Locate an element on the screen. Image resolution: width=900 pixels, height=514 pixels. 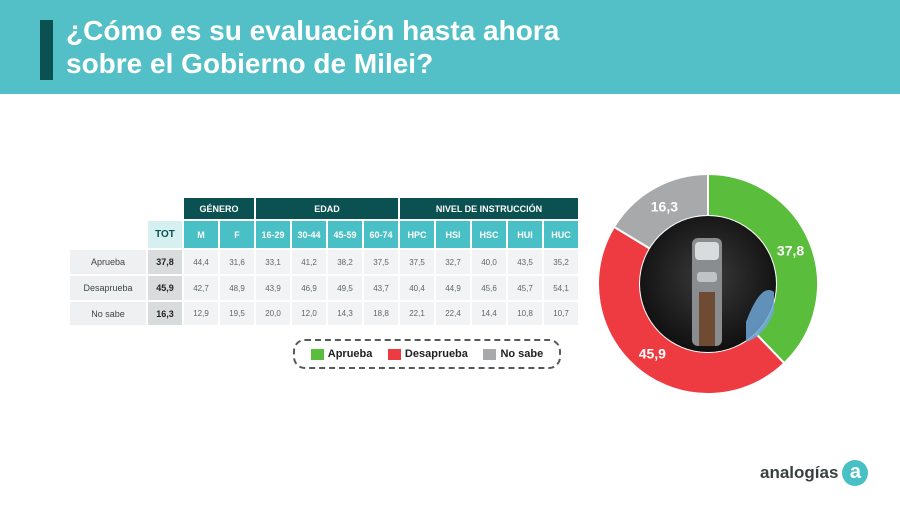
table-cell: 31,6 is located at coordinates (237, 262).